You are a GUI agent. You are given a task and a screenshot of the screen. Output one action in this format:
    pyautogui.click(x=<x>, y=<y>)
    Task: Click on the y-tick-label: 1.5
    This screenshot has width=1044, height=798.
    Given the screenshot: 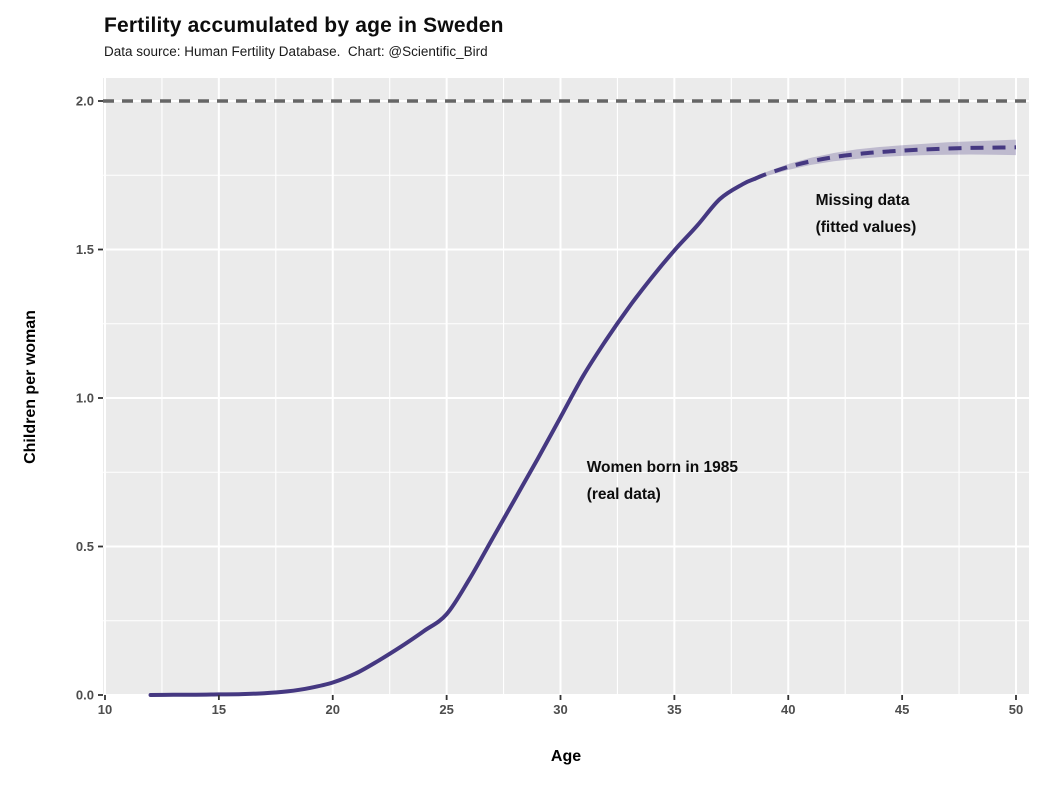 What is the action you would take?
    pyautogui.click(x=85, y=249)
    